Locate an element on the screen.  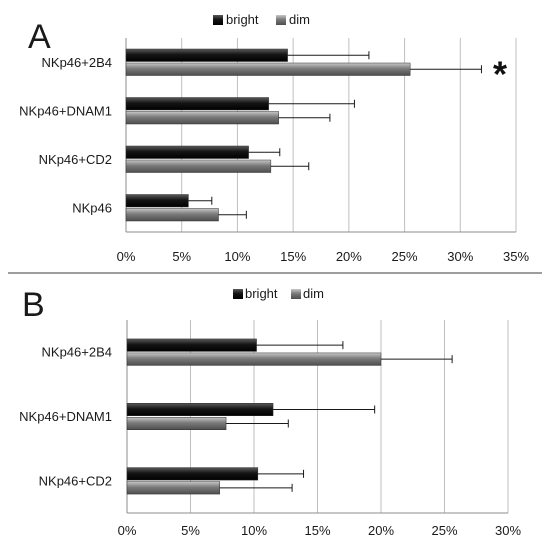
category-label: NKp46 is located at coordinates (92, 207).